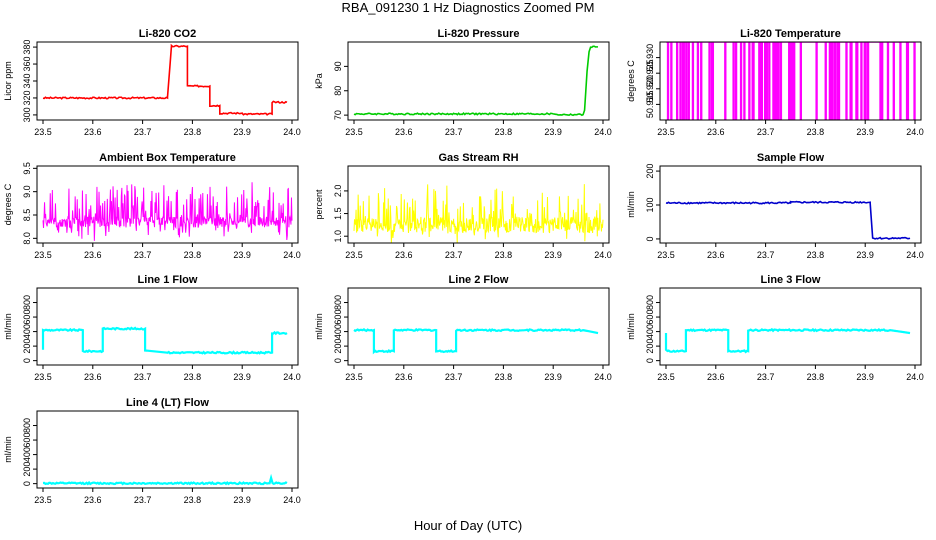 This screenshot has height=540, width=936. What do you see at coordinates (603, 132) in the screenshot?
I see `x-tick-label-pressure: 24.0` at bounding box center [603, 132].